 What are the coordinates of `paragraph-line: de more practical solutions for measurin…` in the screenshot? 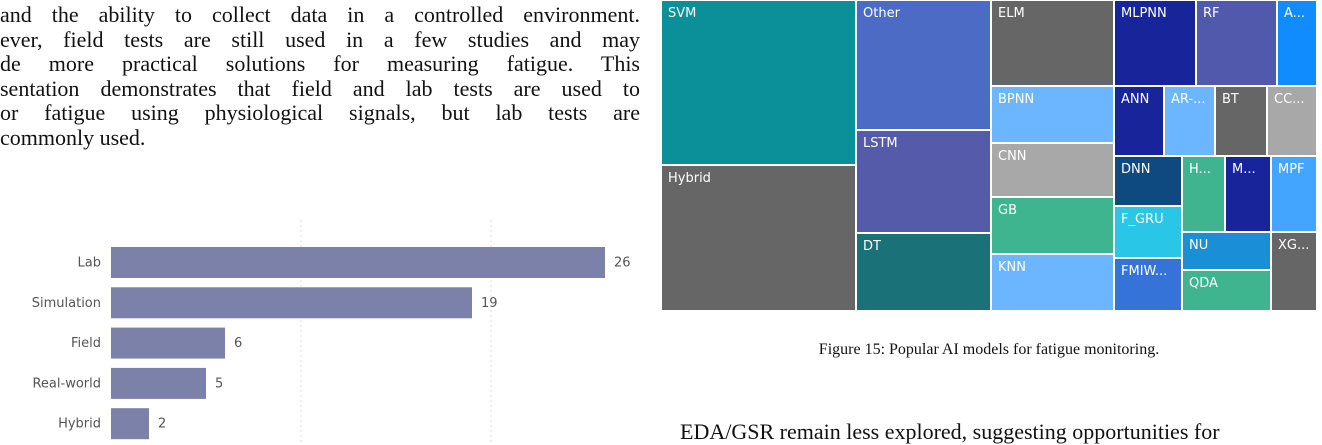 It's located at (320, 63).